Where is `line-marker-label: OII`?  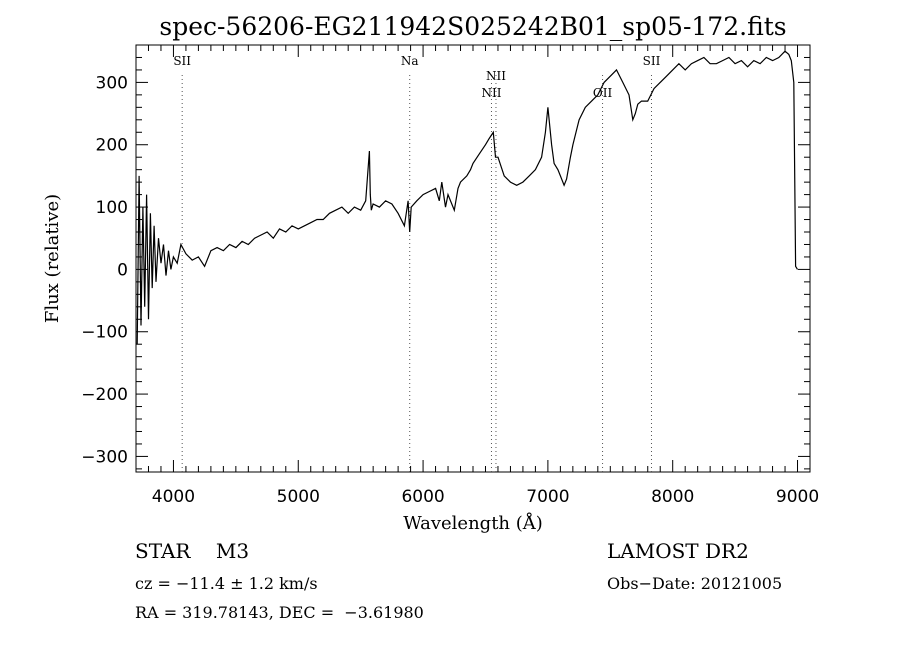
line-marker-label: OII is located at coordinates (603, 93).